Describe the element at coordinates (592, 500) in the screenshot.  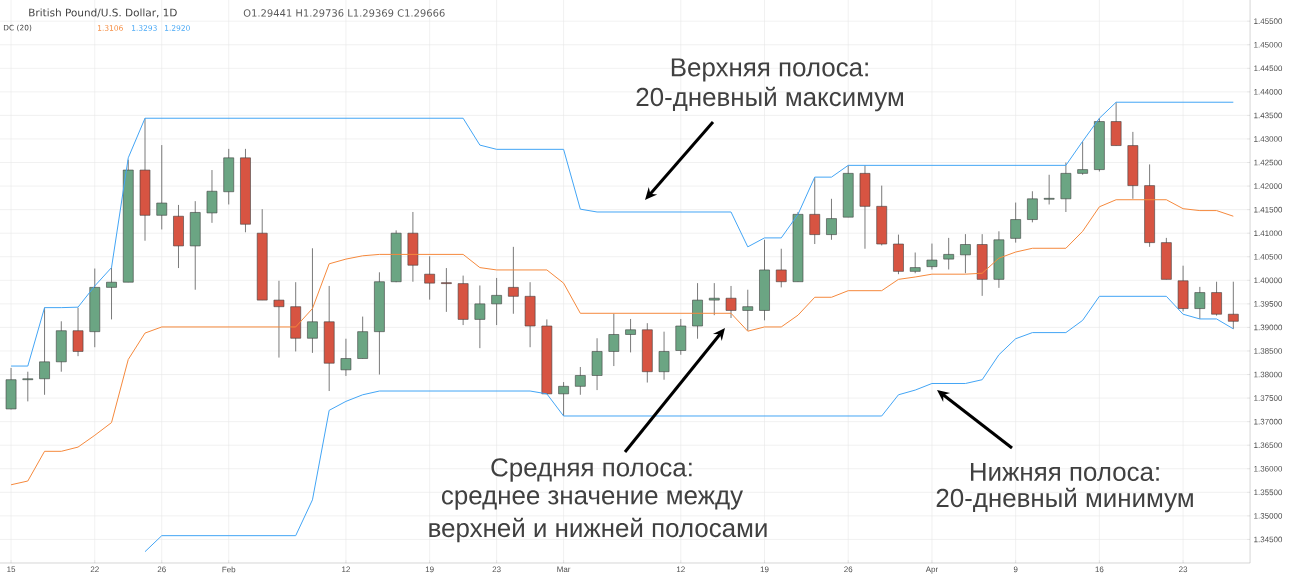
I see `annotation: среднее значение между` at that location.